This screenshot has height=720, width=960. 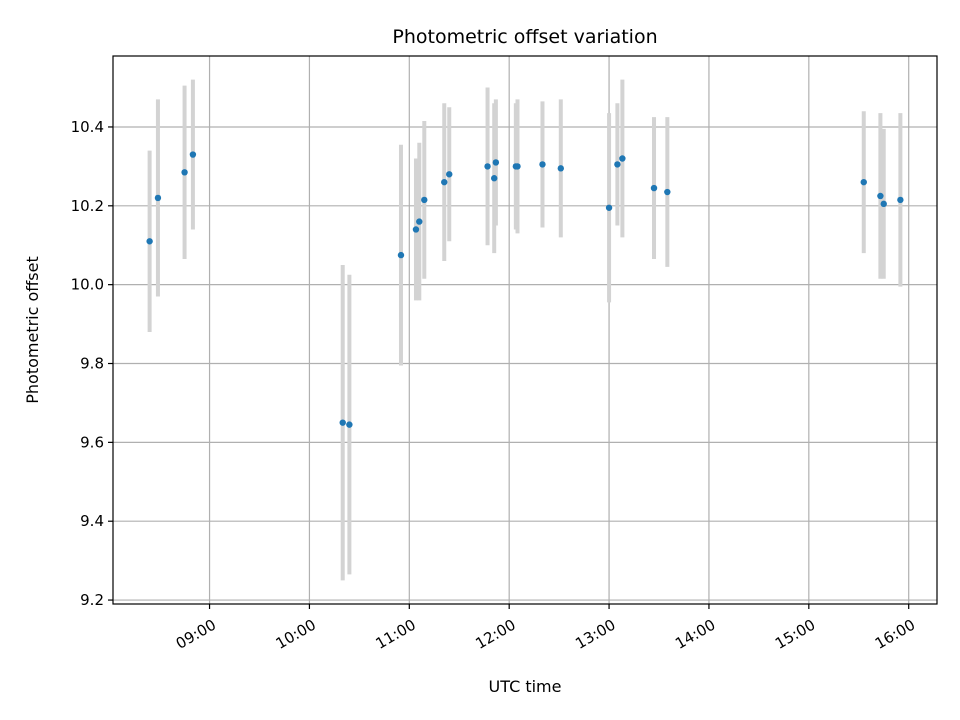 What do you see at coordinates (87, 285) in the screenshot?
I see `y-tick-label: 10.0` at bounding box center [87, 285].